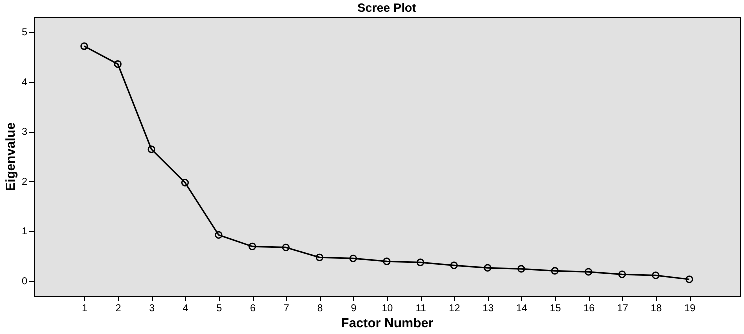 The width and height of the screenshot is (744, 334). I want to click on y-tick-label: 4, so click(25, 82).